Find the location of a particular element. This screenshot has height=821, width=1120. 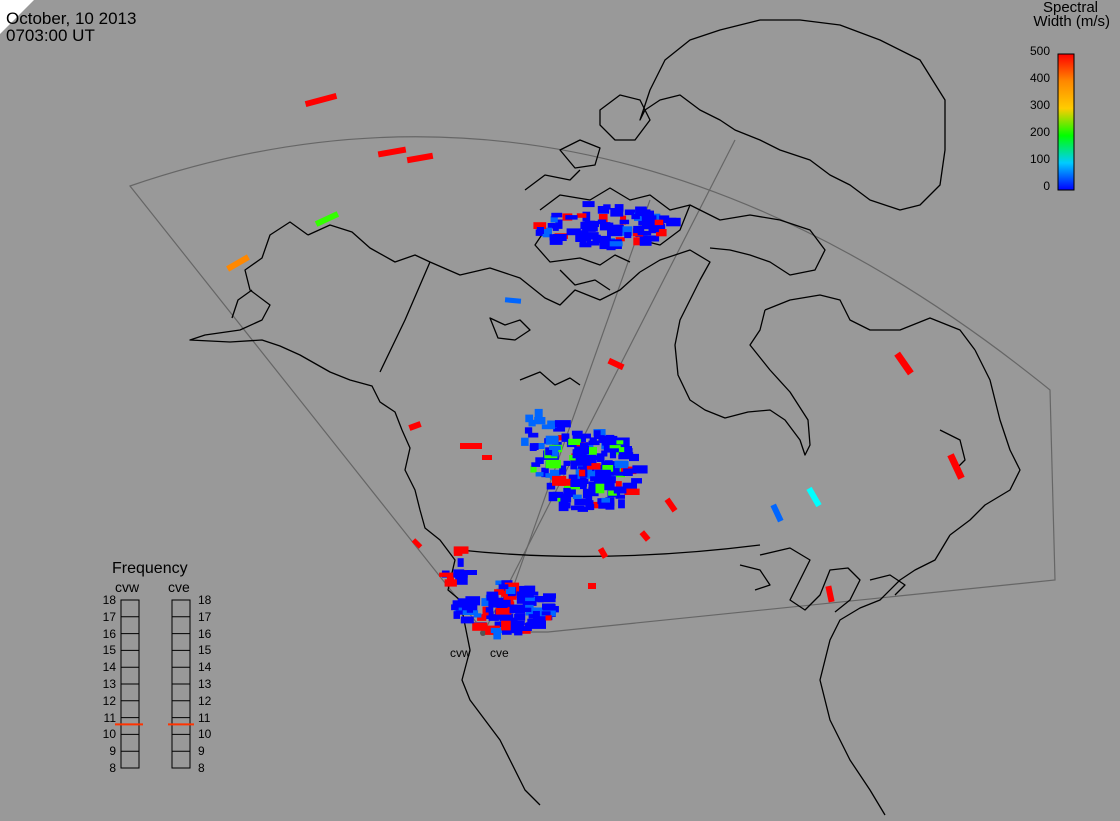

frequency-tick-left: 11 is located at coordinates (109, 717).